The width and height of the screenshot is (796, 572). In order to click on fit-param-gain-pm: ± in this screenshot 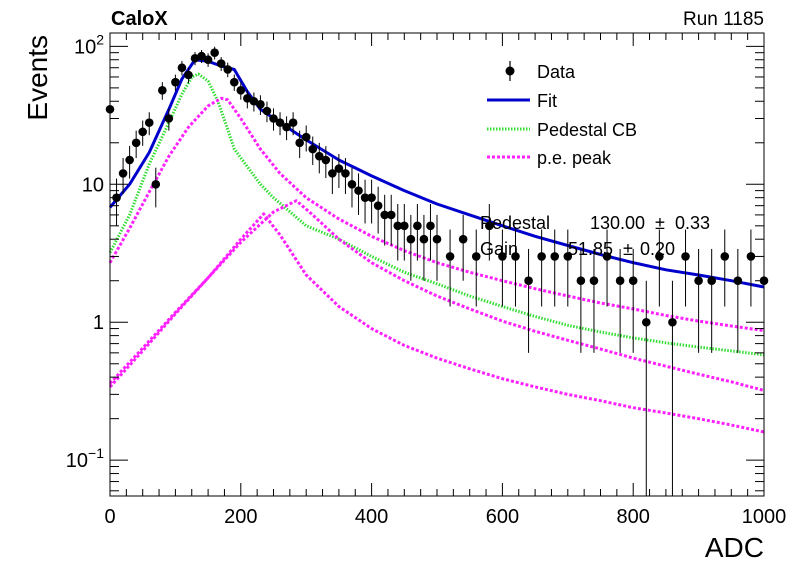, I will do `click(628, 249)`.